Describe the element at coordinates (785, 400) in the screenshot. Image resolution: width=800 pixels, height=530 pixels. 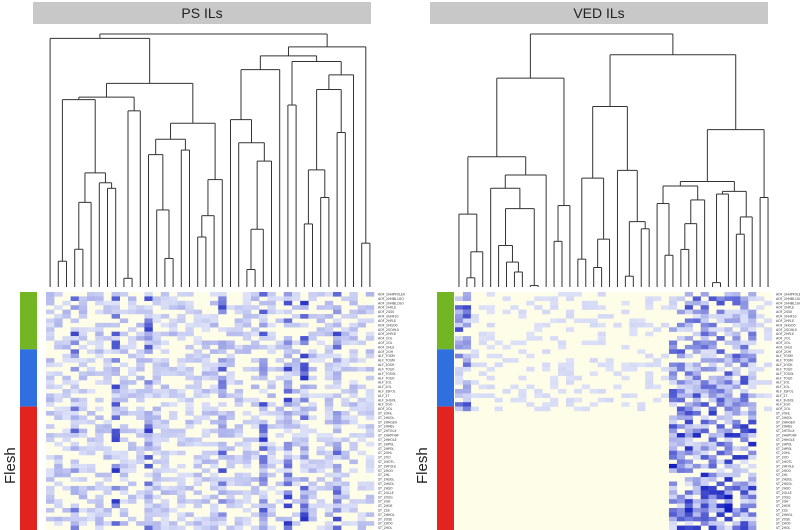
I see `row-label: ALF_2HSOL` at that location.